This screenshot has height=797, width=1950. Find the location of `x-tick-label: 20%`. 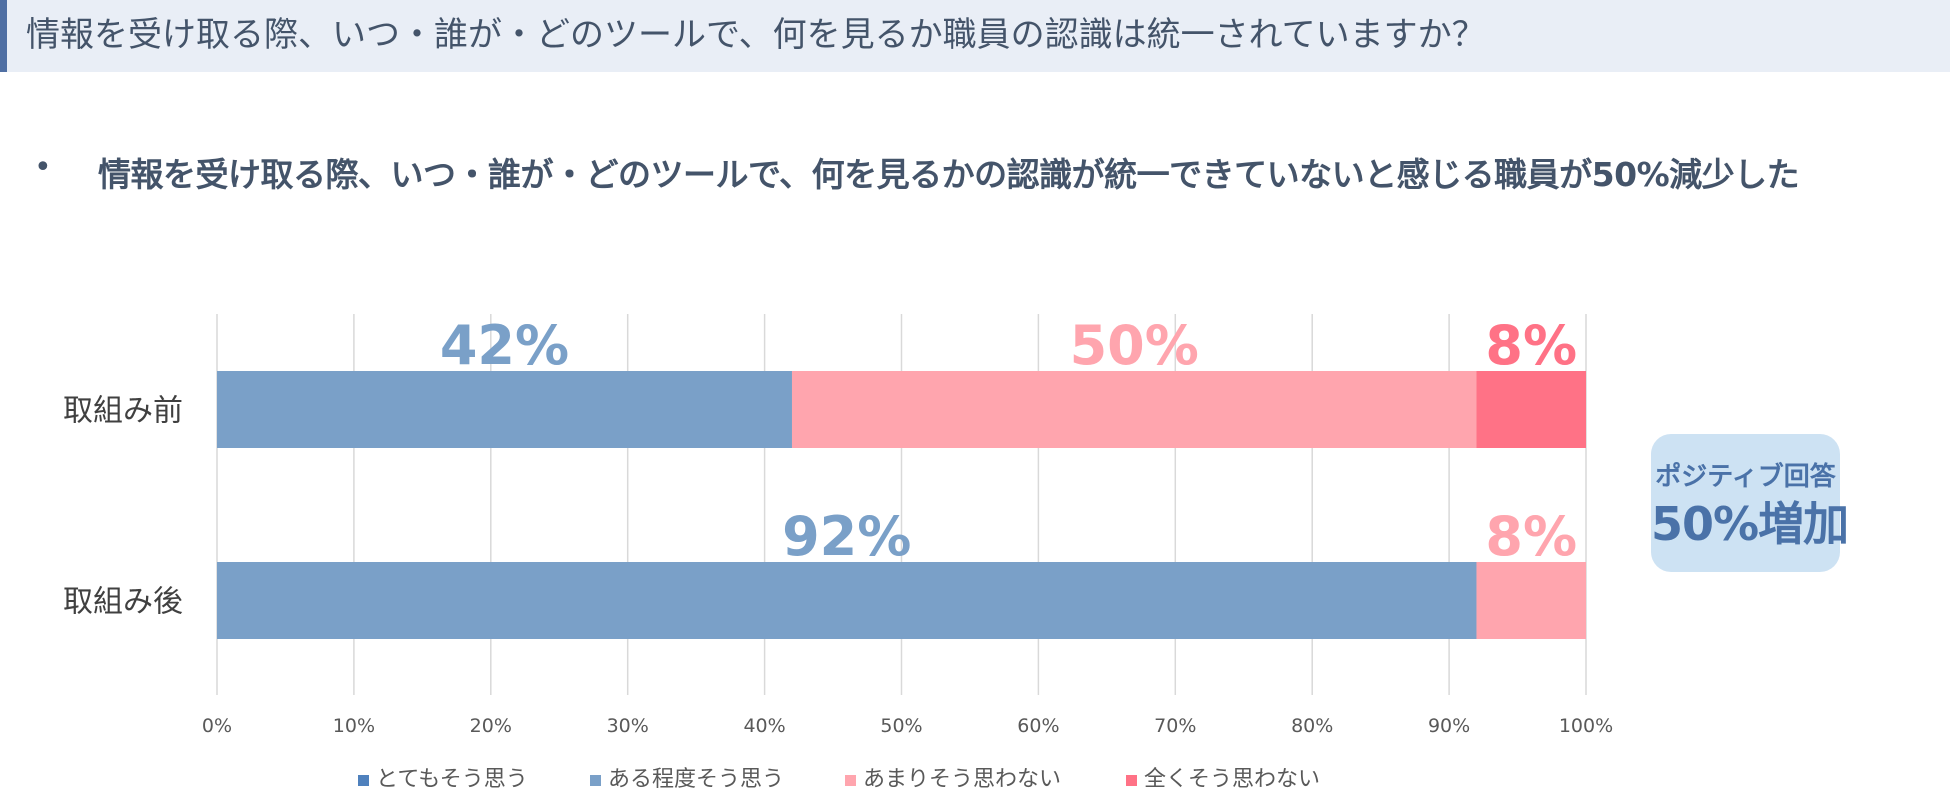

x-tick-label: 20% is located at coordinates (491, 726).